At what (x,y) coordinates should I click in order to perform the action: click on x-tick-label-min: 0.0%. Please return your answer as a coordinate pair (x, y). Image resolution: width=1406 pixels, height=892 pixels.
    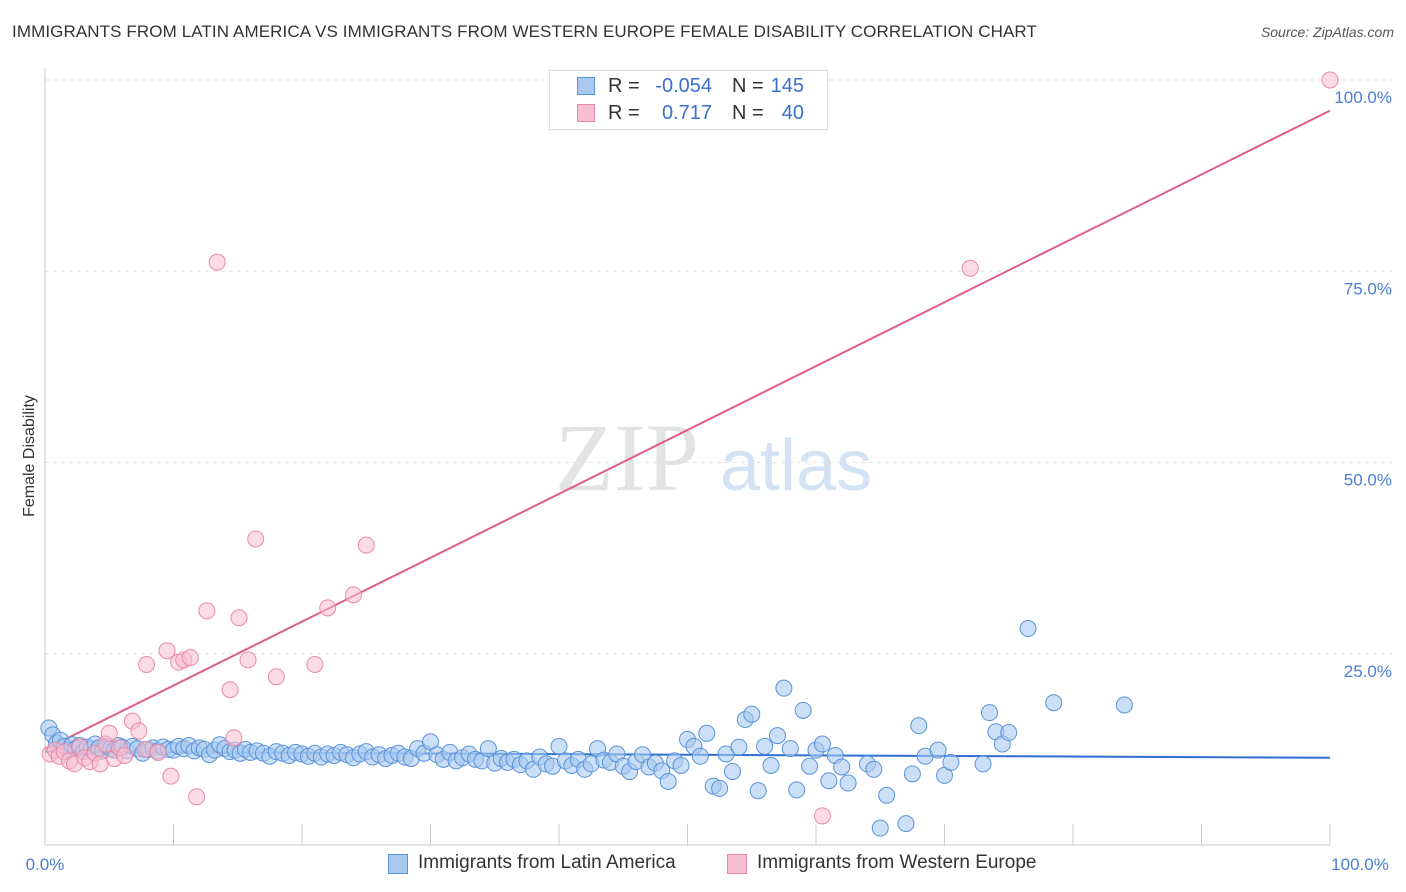
    Looking at the image, I should click on (45, 864).